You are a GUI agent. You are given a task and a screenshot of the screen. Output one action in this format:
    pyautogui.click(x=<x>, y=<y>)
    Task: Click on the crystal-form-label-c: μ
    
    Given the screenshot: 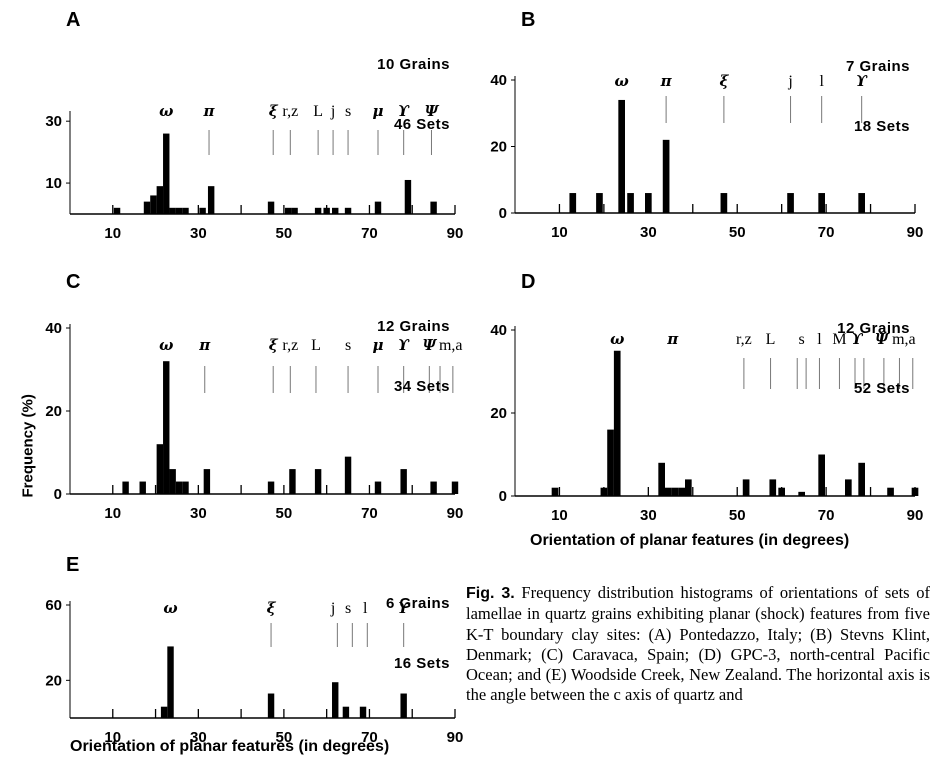 What is the action you would take?
    pyautogui.click(x=378, y=345)
    